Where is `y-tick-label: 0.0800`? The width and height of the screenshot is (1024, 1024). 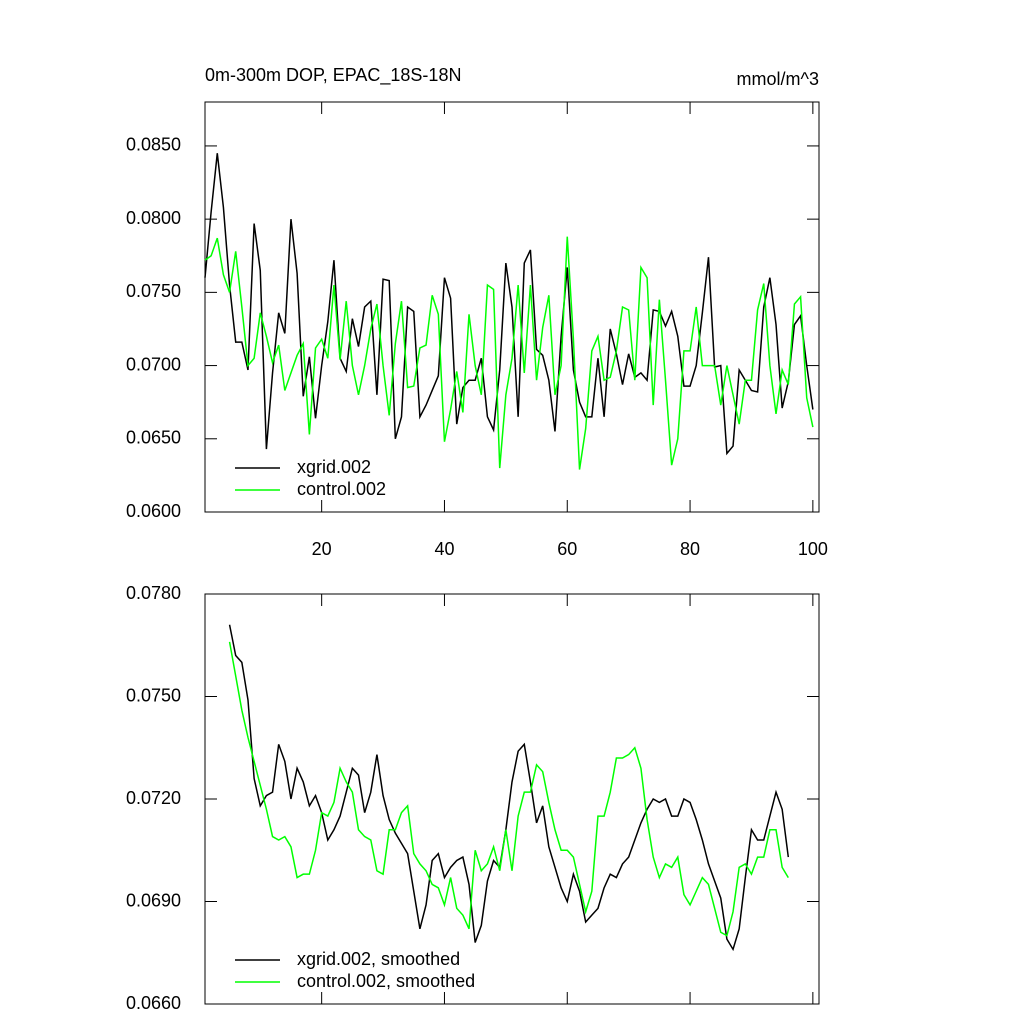
y-tick-label: 0.0800 is located at coordinates (153, 218).